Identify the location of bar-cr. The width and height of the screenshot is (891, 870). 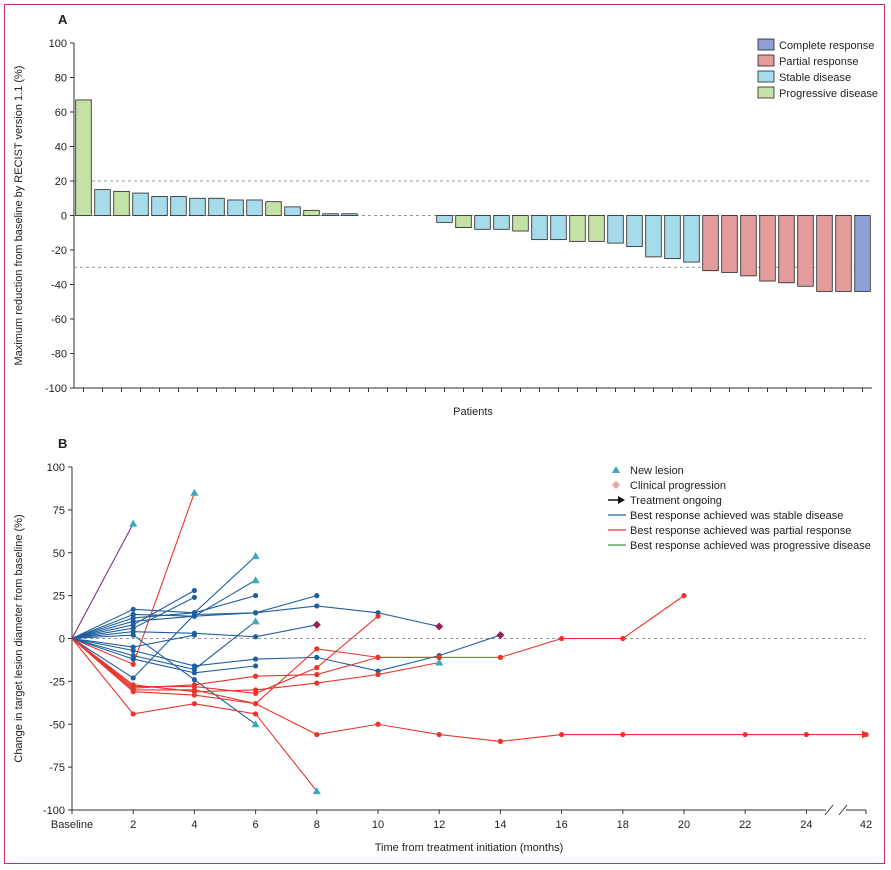
(862, 253).